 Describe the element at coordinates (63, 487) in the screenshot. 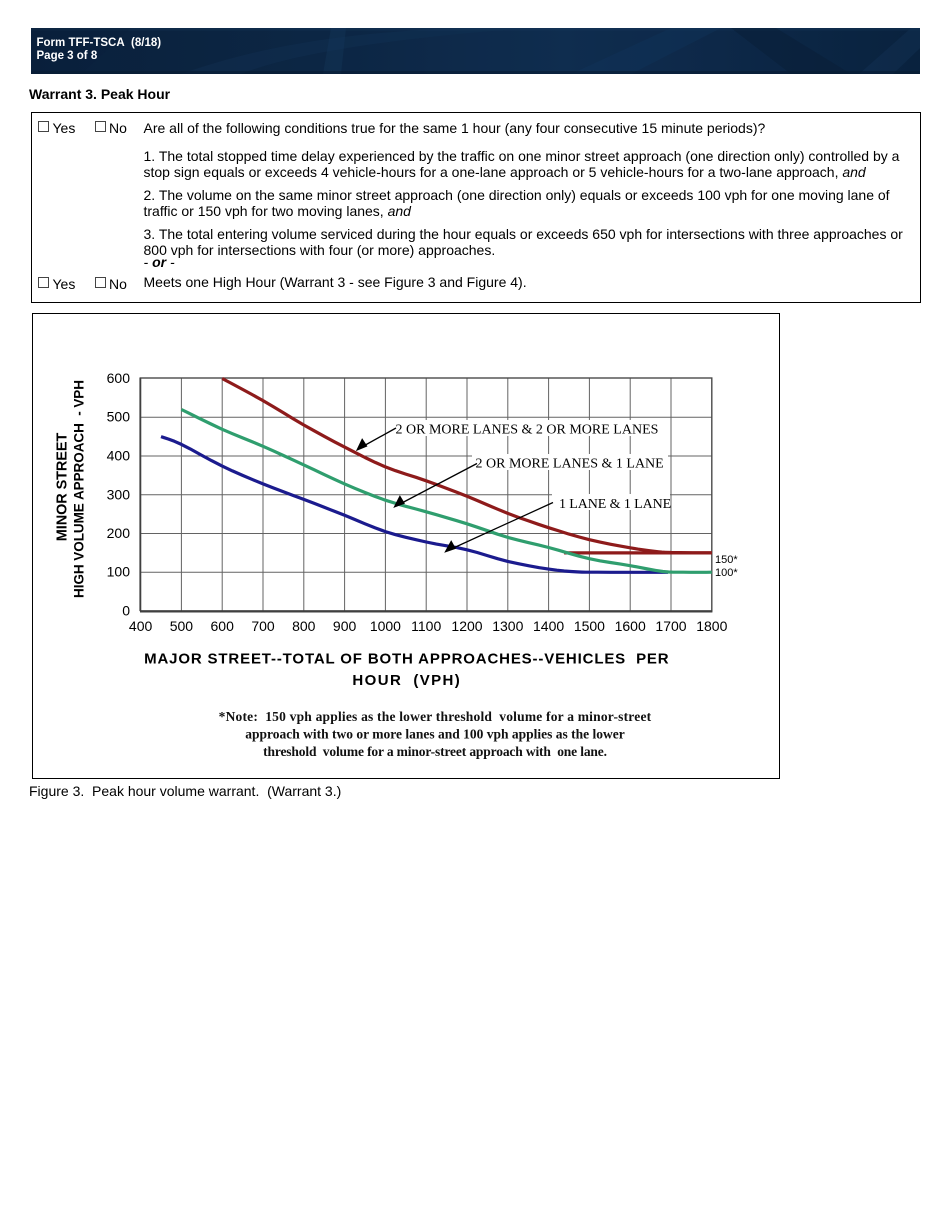

I see `svg-text: MINOR STREET` at that location.